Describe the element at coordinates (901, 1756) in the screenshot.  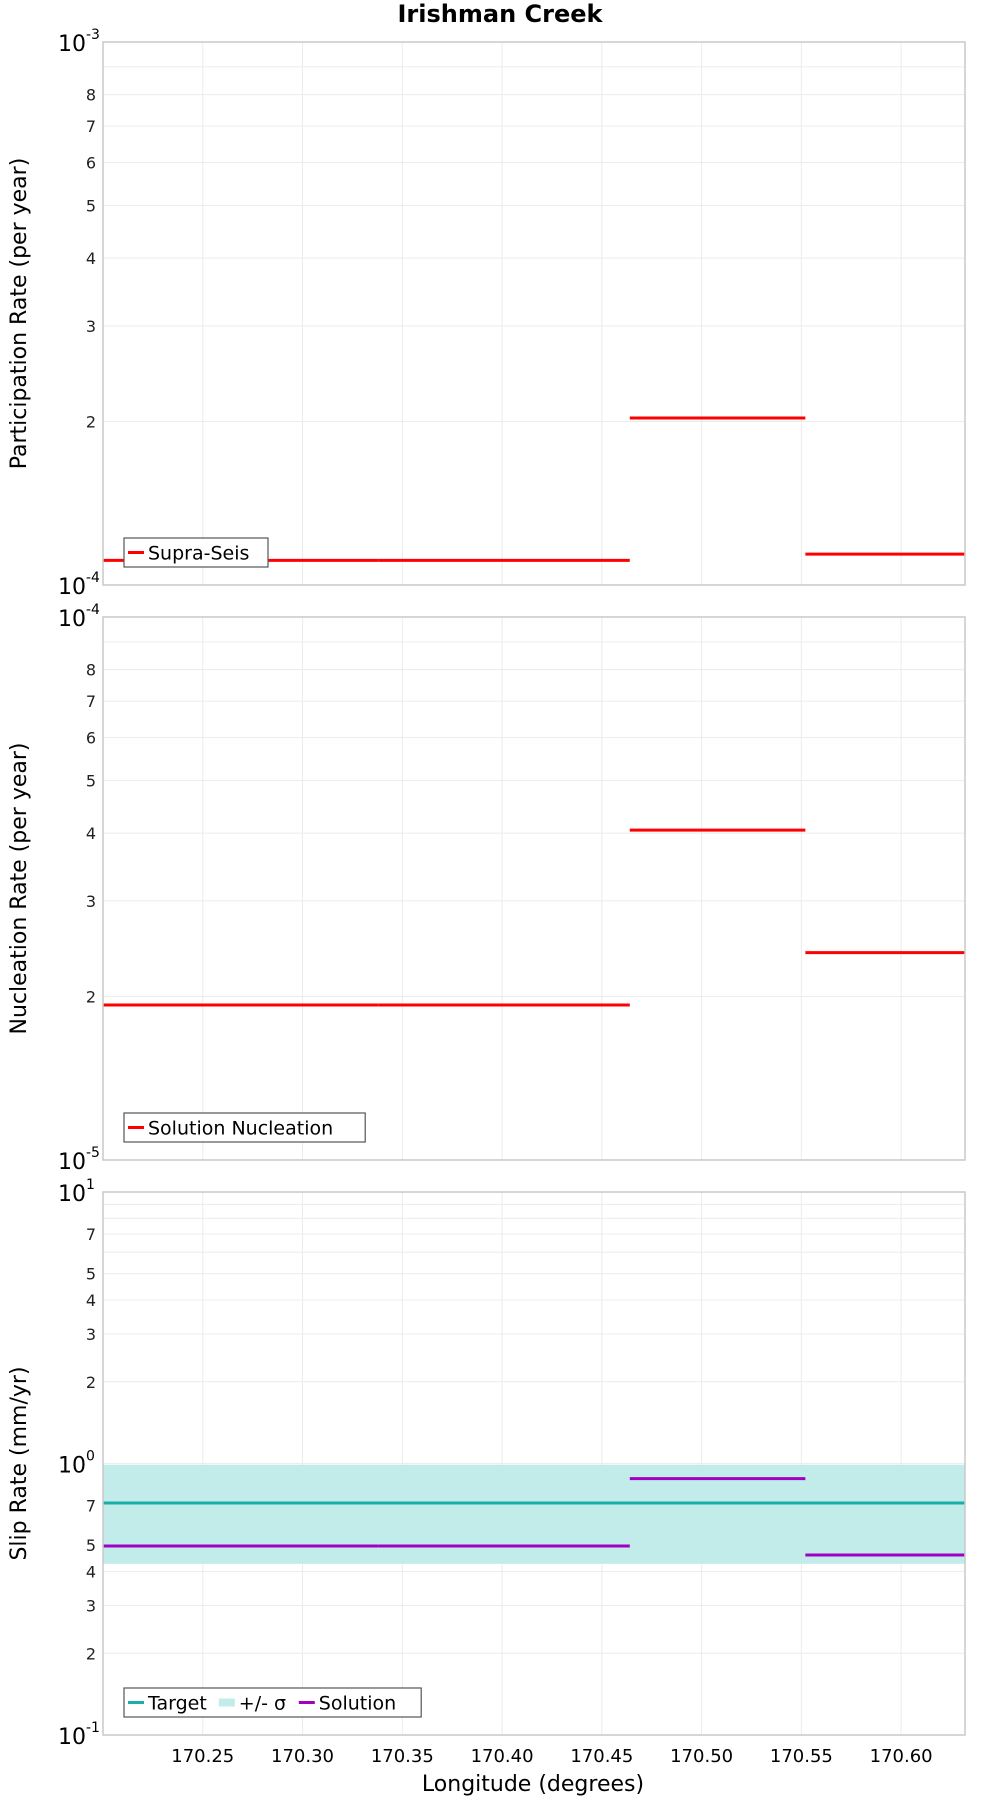
I see `x-tick-label: 170.60` at that location.